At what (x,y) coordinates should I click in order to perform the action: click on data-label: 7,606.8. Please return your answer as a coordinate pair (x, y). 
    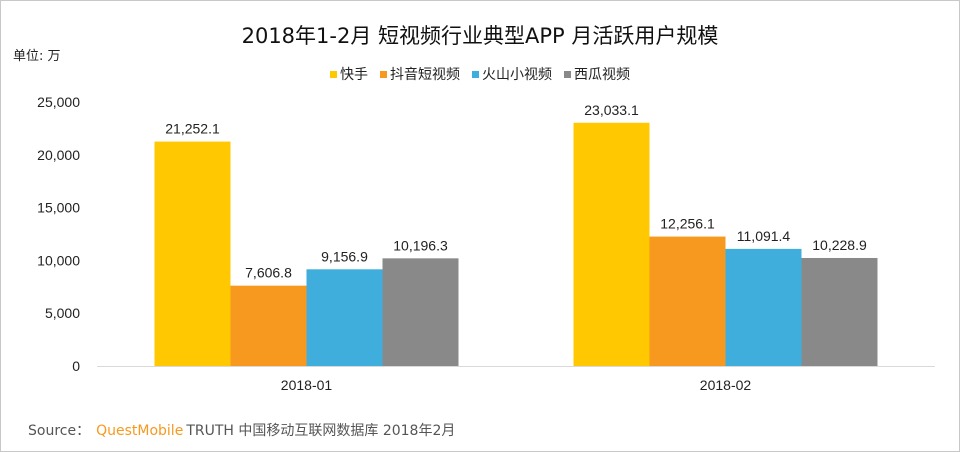
    Looking at the image, I should click on (268, 273).